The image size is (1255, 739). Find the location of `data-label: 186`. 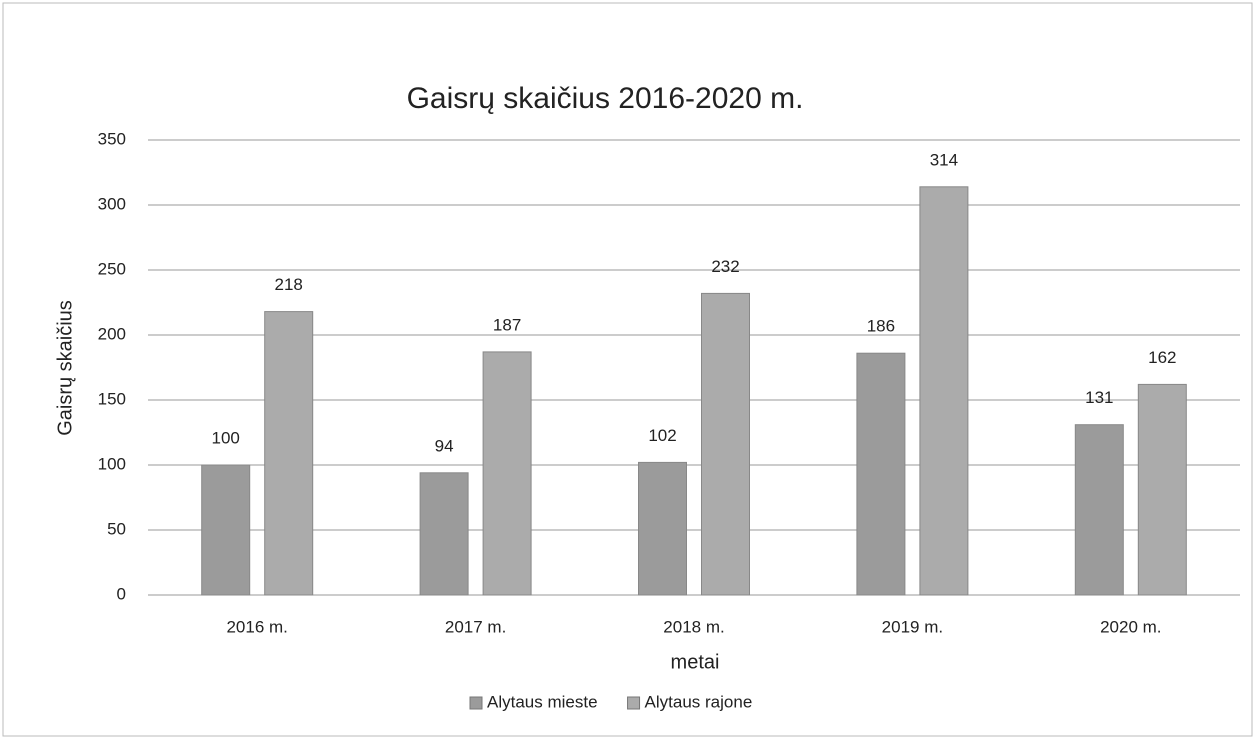

data-label: 186 is located at coordinates (881, 326).